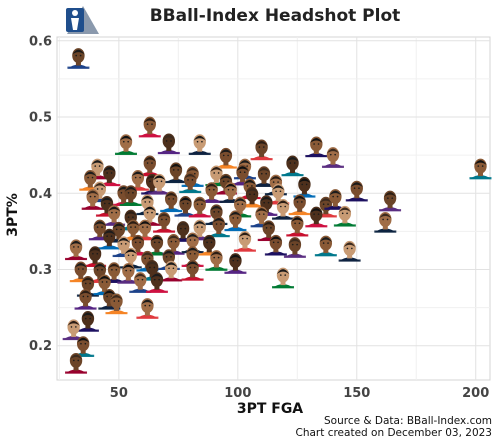 The height and width of the screenshot is (440, 500). Describe the element at coordinates (82, 20) in the screenshot. I see `bball-index-logo-icon` at that location.